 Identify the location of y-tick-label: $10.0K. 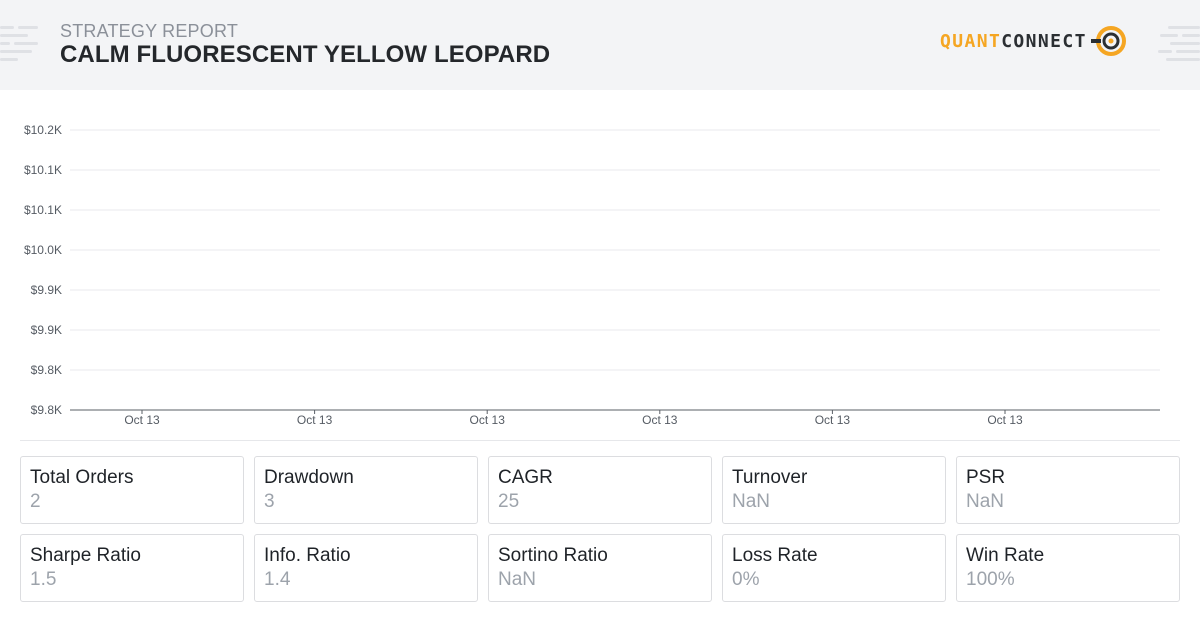
(43, 250).